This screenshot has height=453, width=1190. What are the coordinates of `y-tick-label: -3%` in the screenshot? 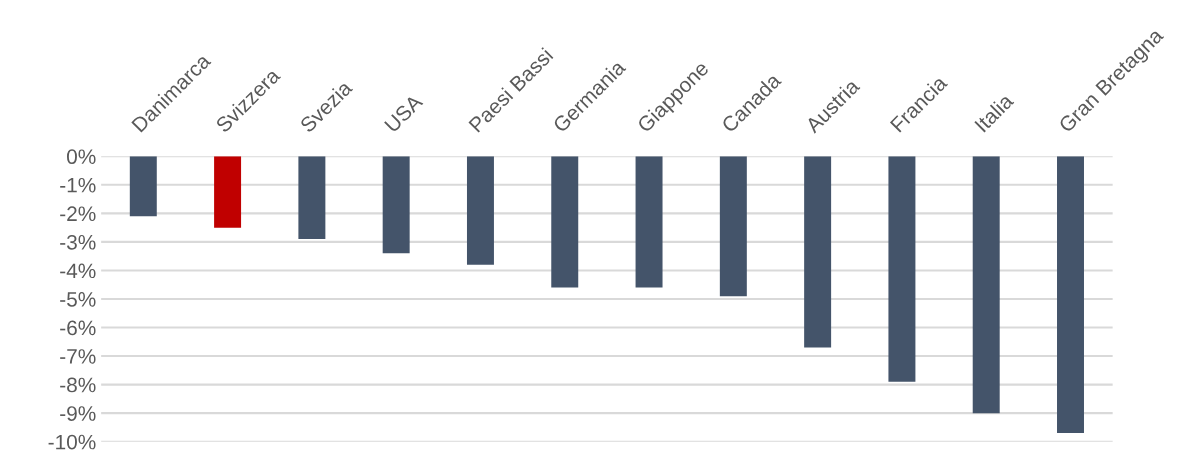 It's located at (78, 242).